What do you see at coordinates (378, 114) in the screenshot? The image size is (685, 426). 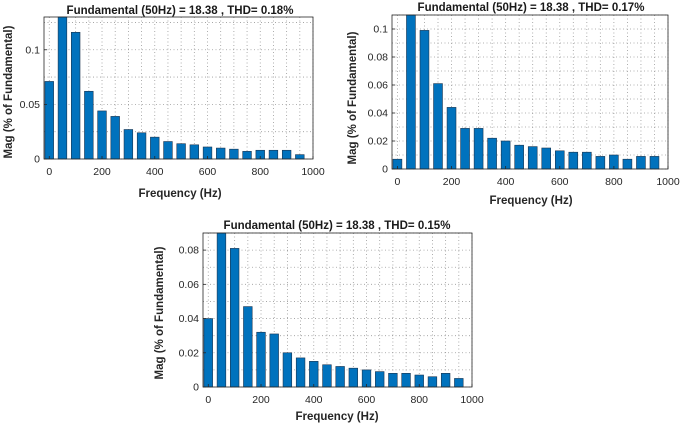 I see `chart-2-ytick-label: 0.04` at bounding box center [378, 114].